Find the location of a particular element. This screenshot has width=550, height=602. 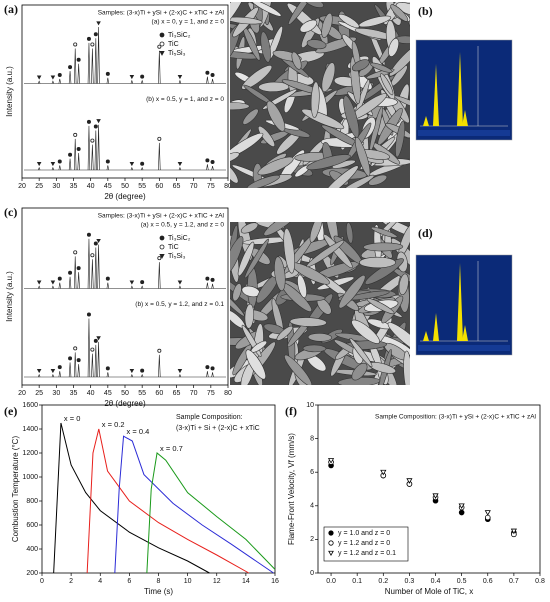

series-label: x = 0.2 is located at coordinates (113, 424).